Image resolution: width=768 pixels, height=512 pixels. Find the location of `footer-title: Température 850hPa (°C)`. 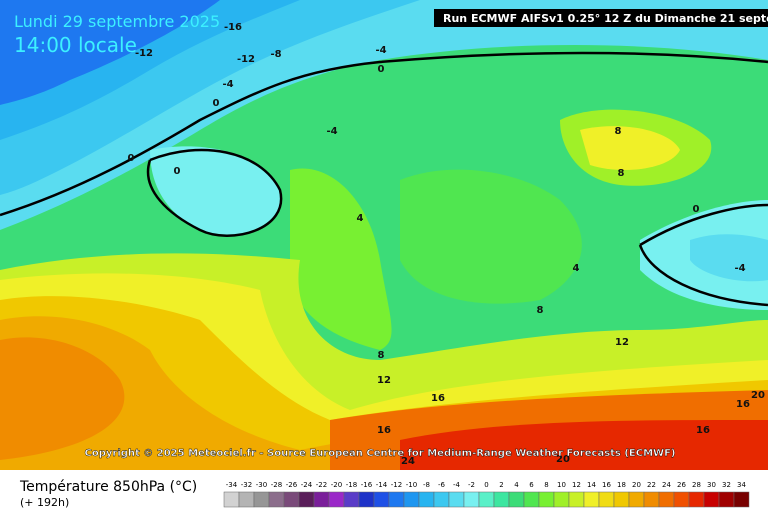

footer-title: Température 850hPa (°C) is located at coordinates (108, 487).